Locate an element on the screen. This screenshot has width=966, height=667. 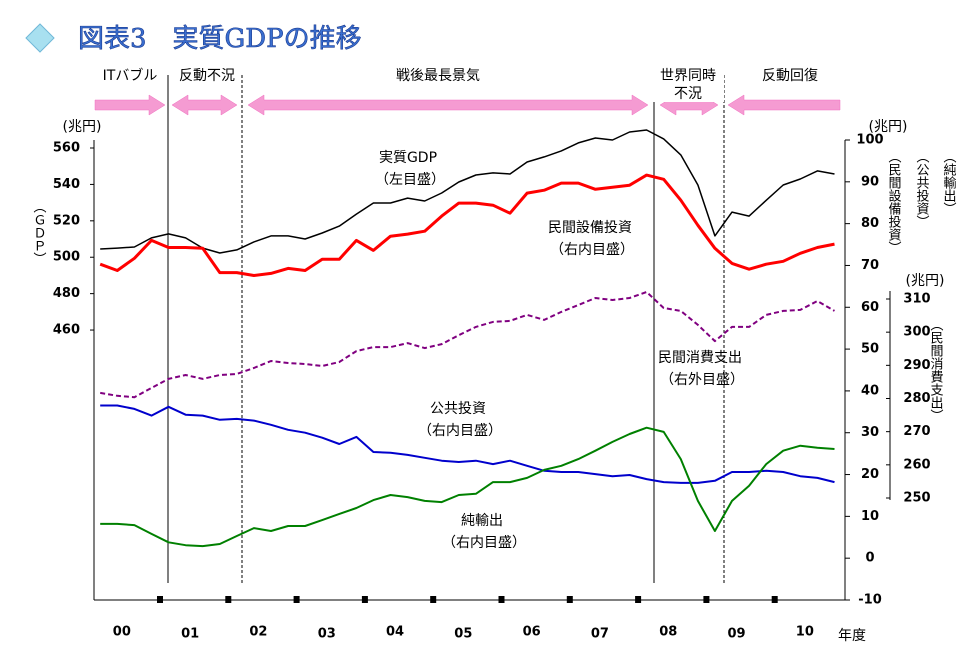
series-name: 公共投資 is located at coordinates (458, 409).